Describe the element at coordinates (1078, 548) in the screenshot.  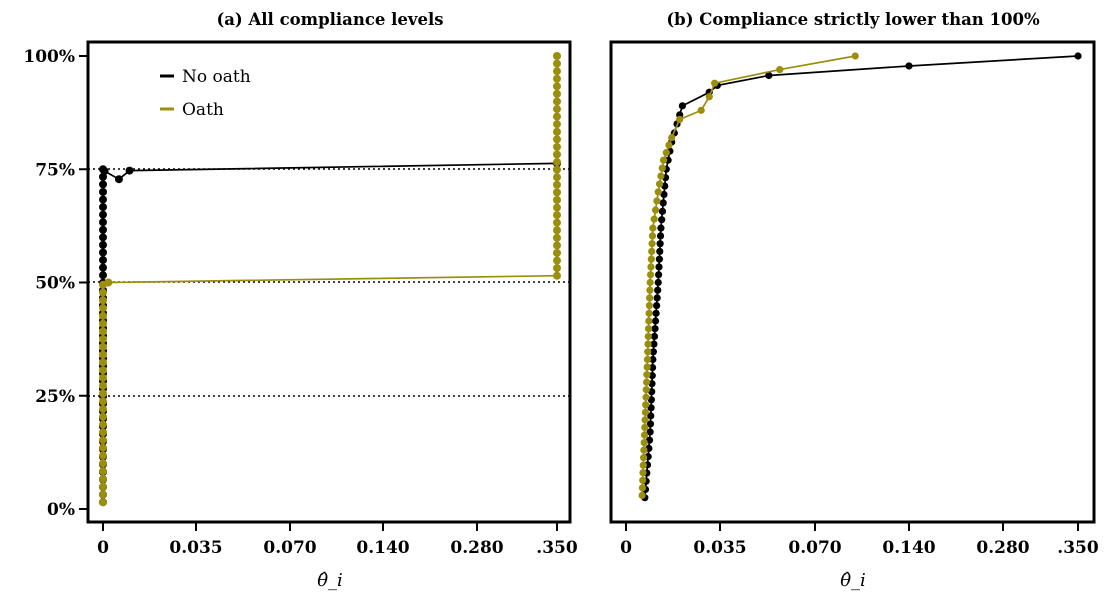
I see `x-tick-label: .350` at that location.